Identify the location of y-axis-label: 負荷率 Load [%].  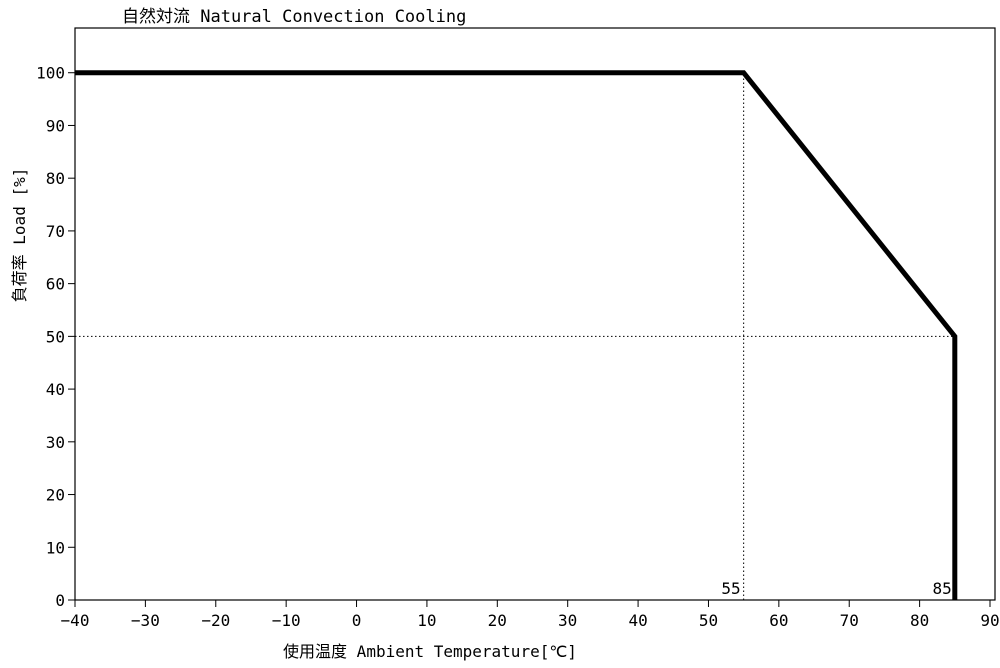
(19, 235).